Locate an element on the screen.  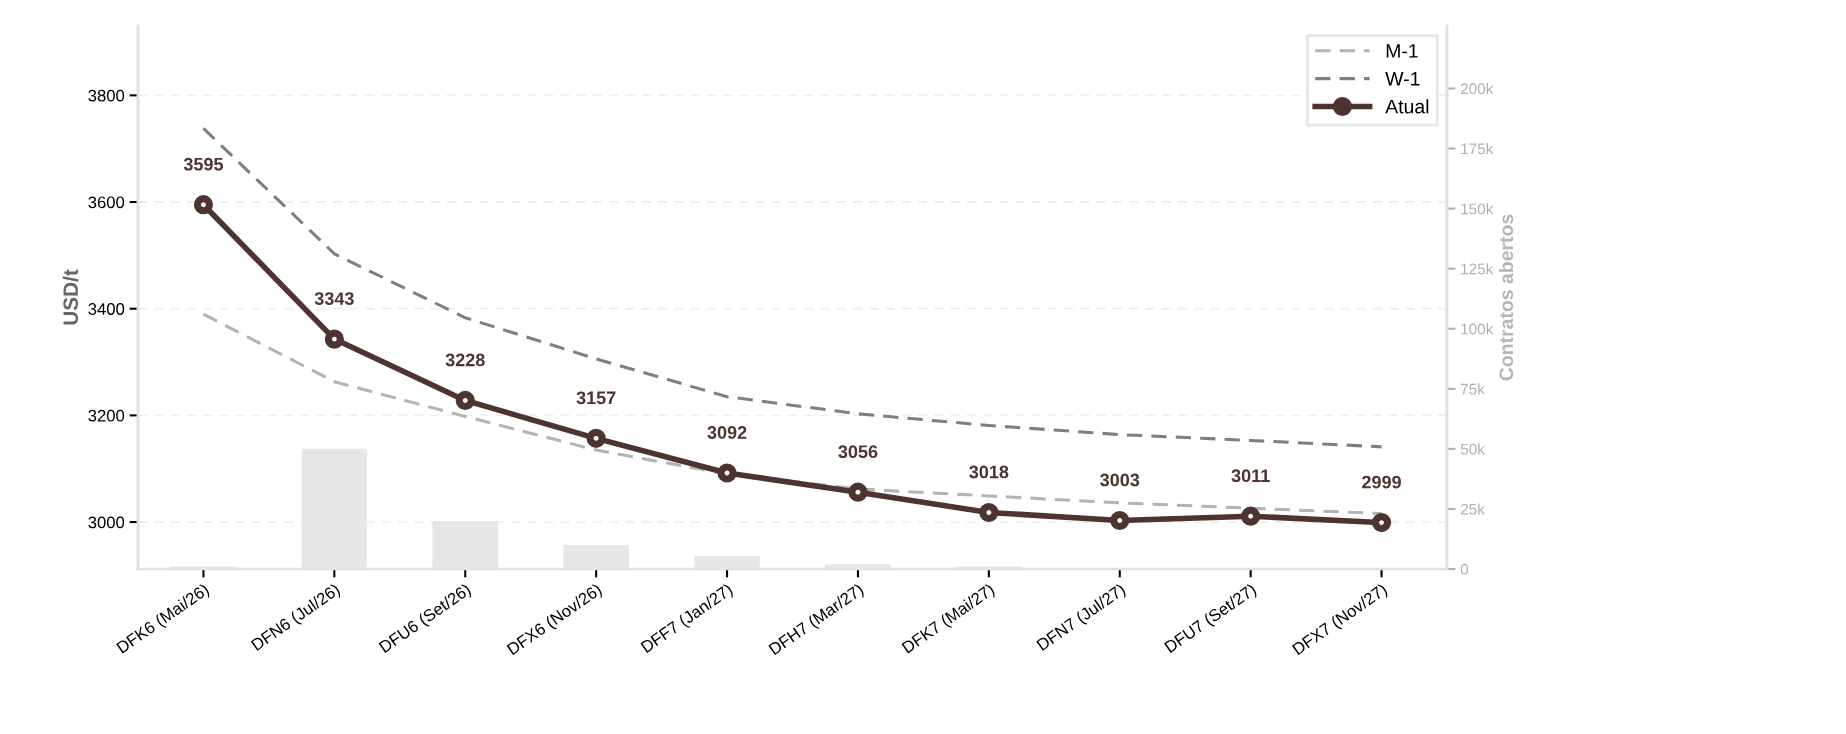
data-label: 3056 is located at coordinates (858, 452).